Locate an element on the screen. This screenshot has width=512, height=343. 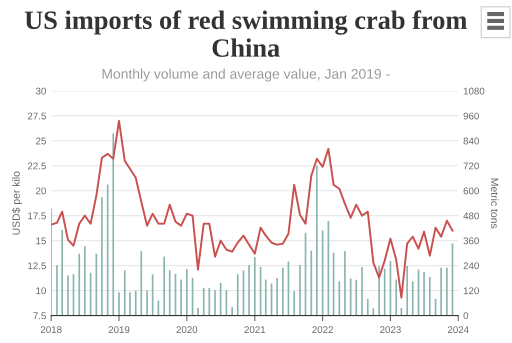
x-tick-label: 2023 is located at coordinates (390, 330).